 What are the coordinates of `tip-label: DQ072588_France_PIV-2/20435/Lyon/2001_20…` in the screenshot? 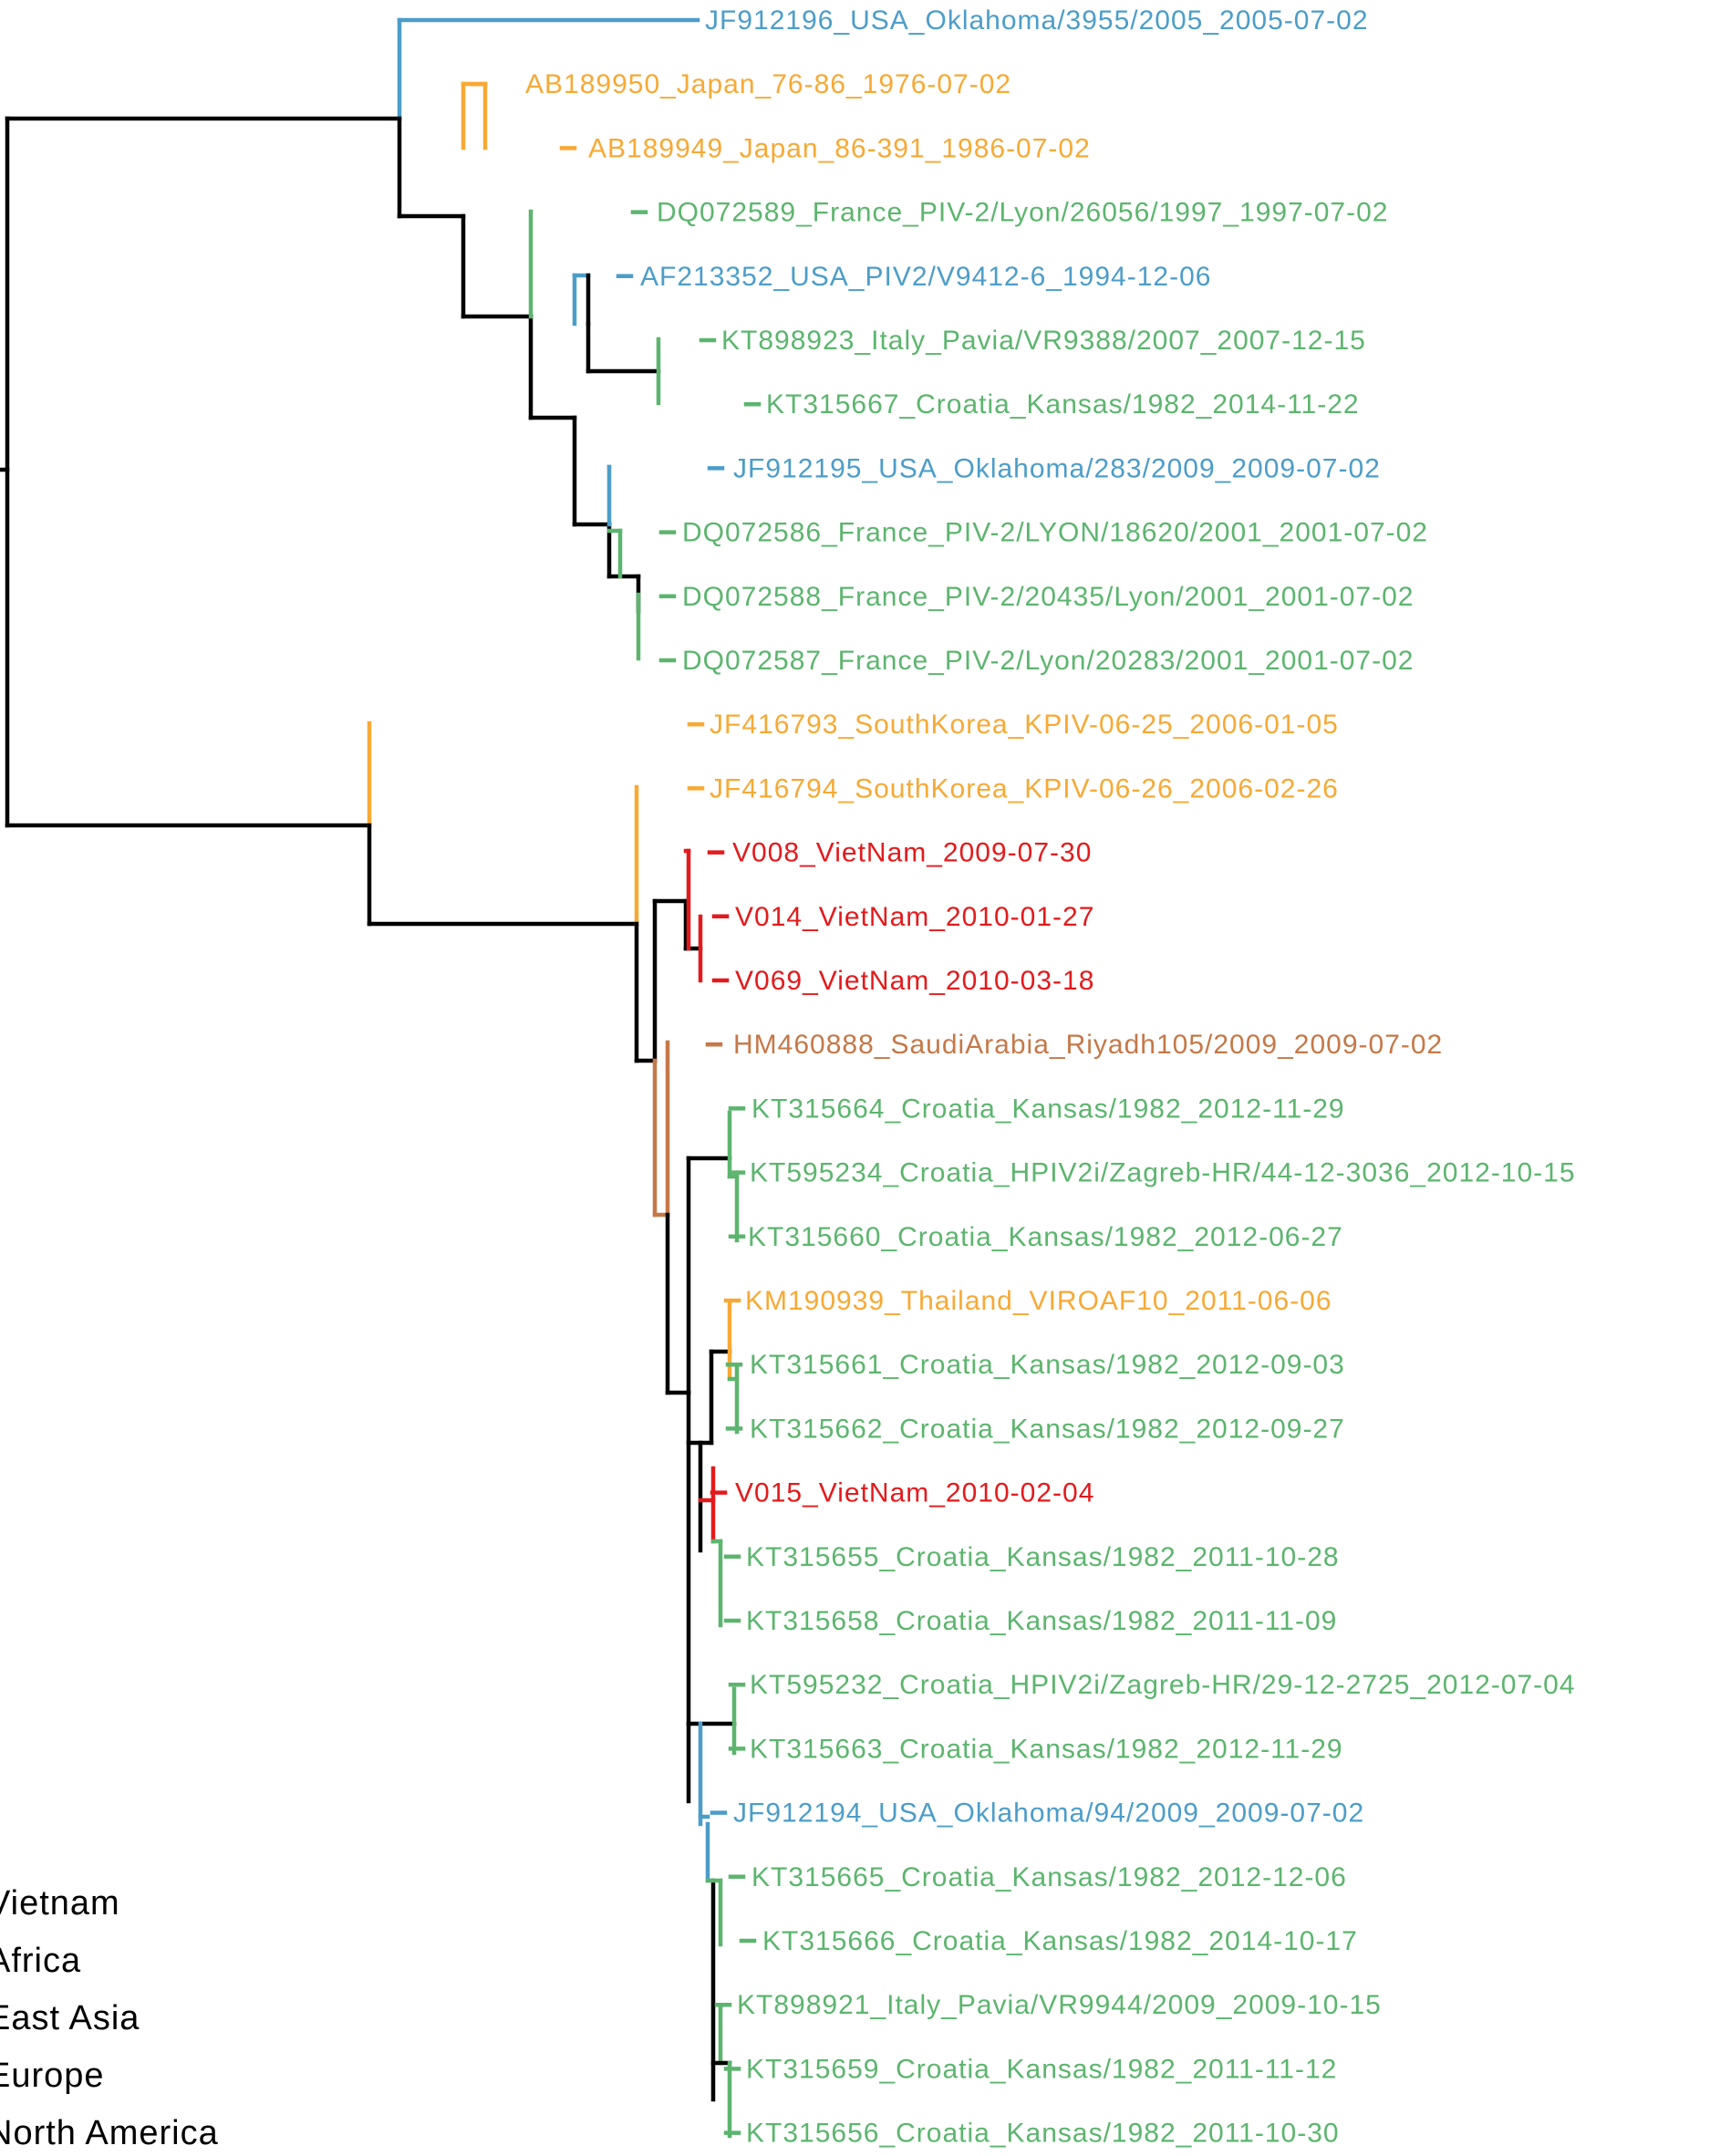 It's located at (1048, 597).